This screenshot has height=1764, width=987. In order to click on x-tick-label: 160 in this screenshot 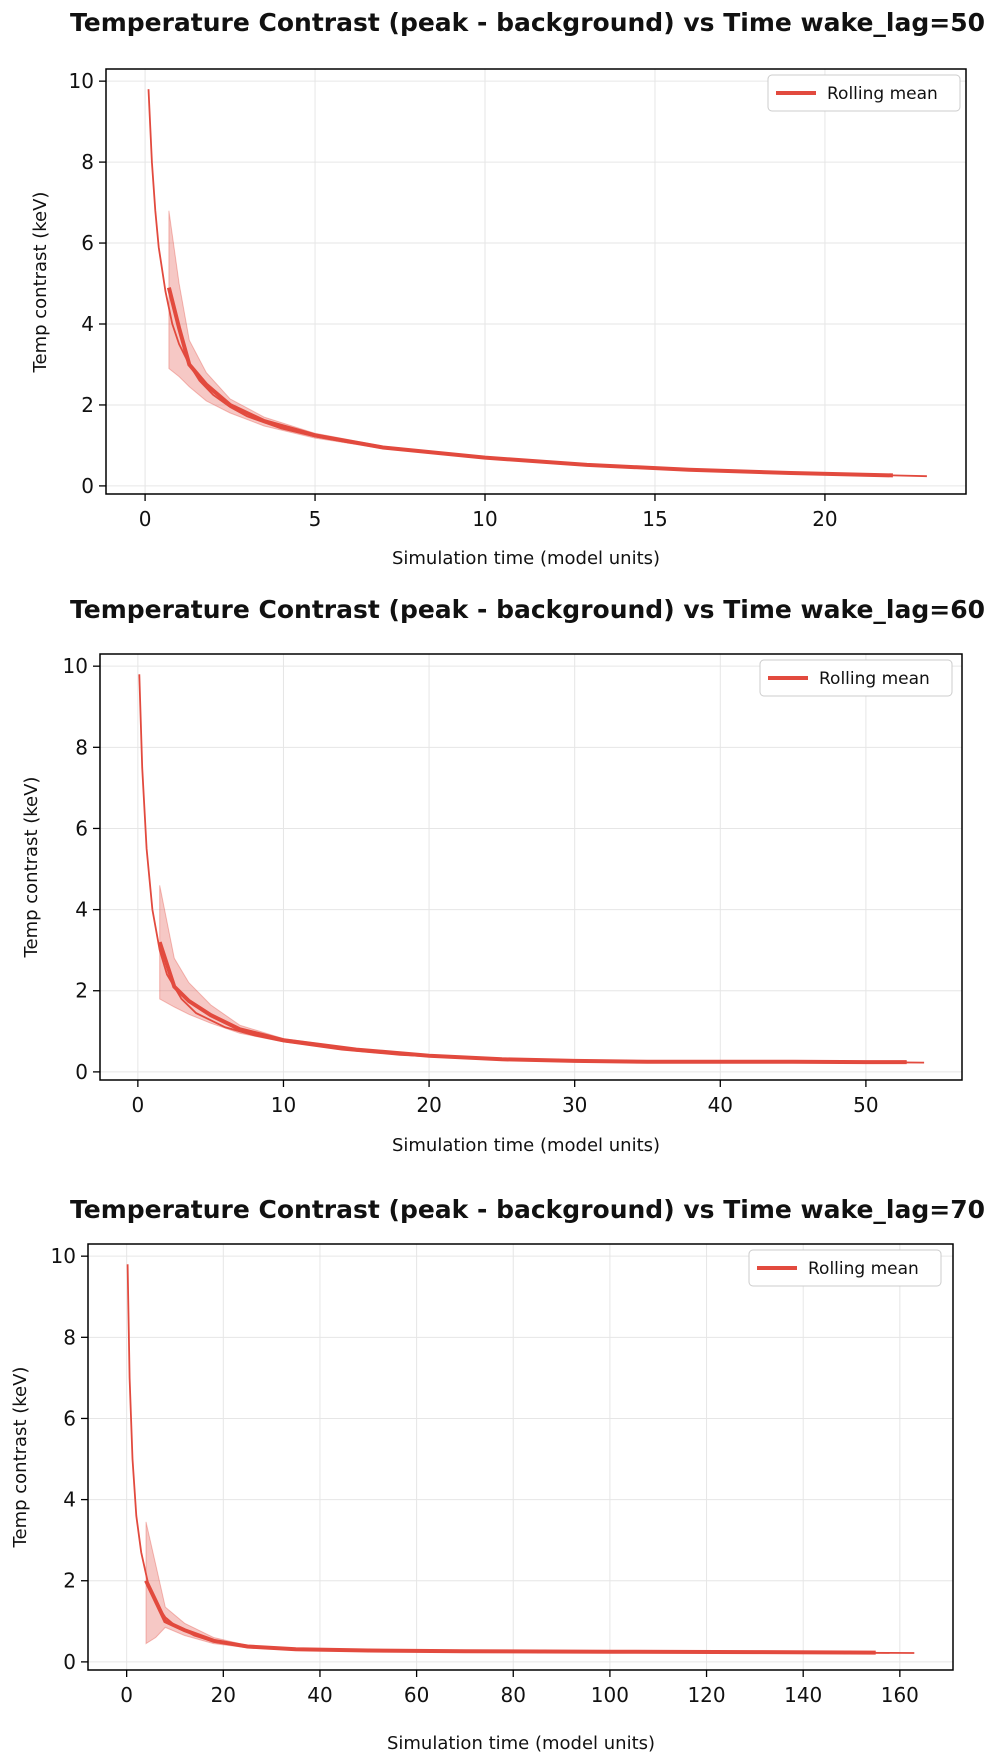, I will do `click(900, 1695)`.